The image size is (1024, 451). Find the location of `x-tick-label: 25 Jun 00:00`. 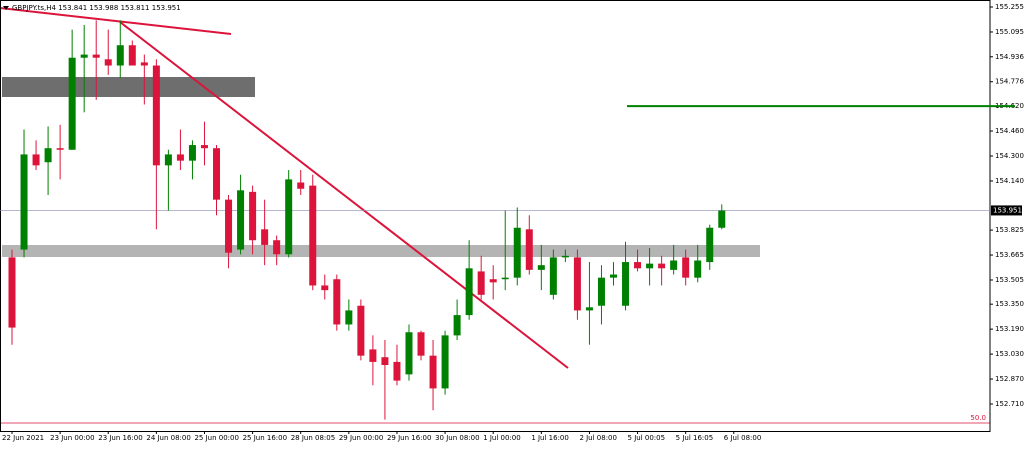

x-tick-label: 25 Jun 00:00 is located at coordinates (216, 438).